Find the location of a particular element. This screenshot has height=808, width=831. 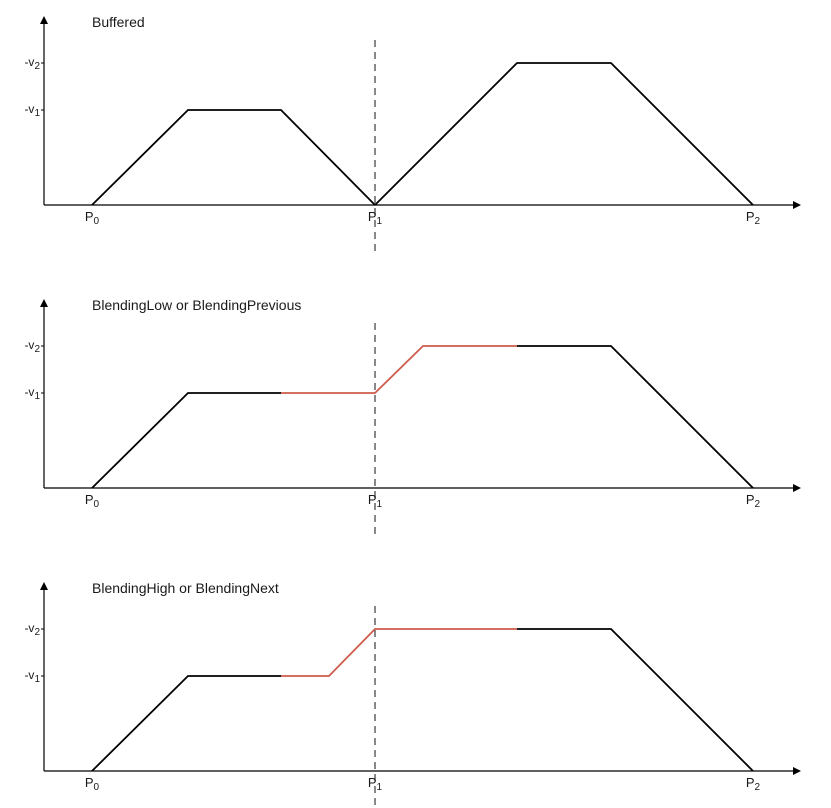

panel-title: Buffered is located at coordinates (118, 22).